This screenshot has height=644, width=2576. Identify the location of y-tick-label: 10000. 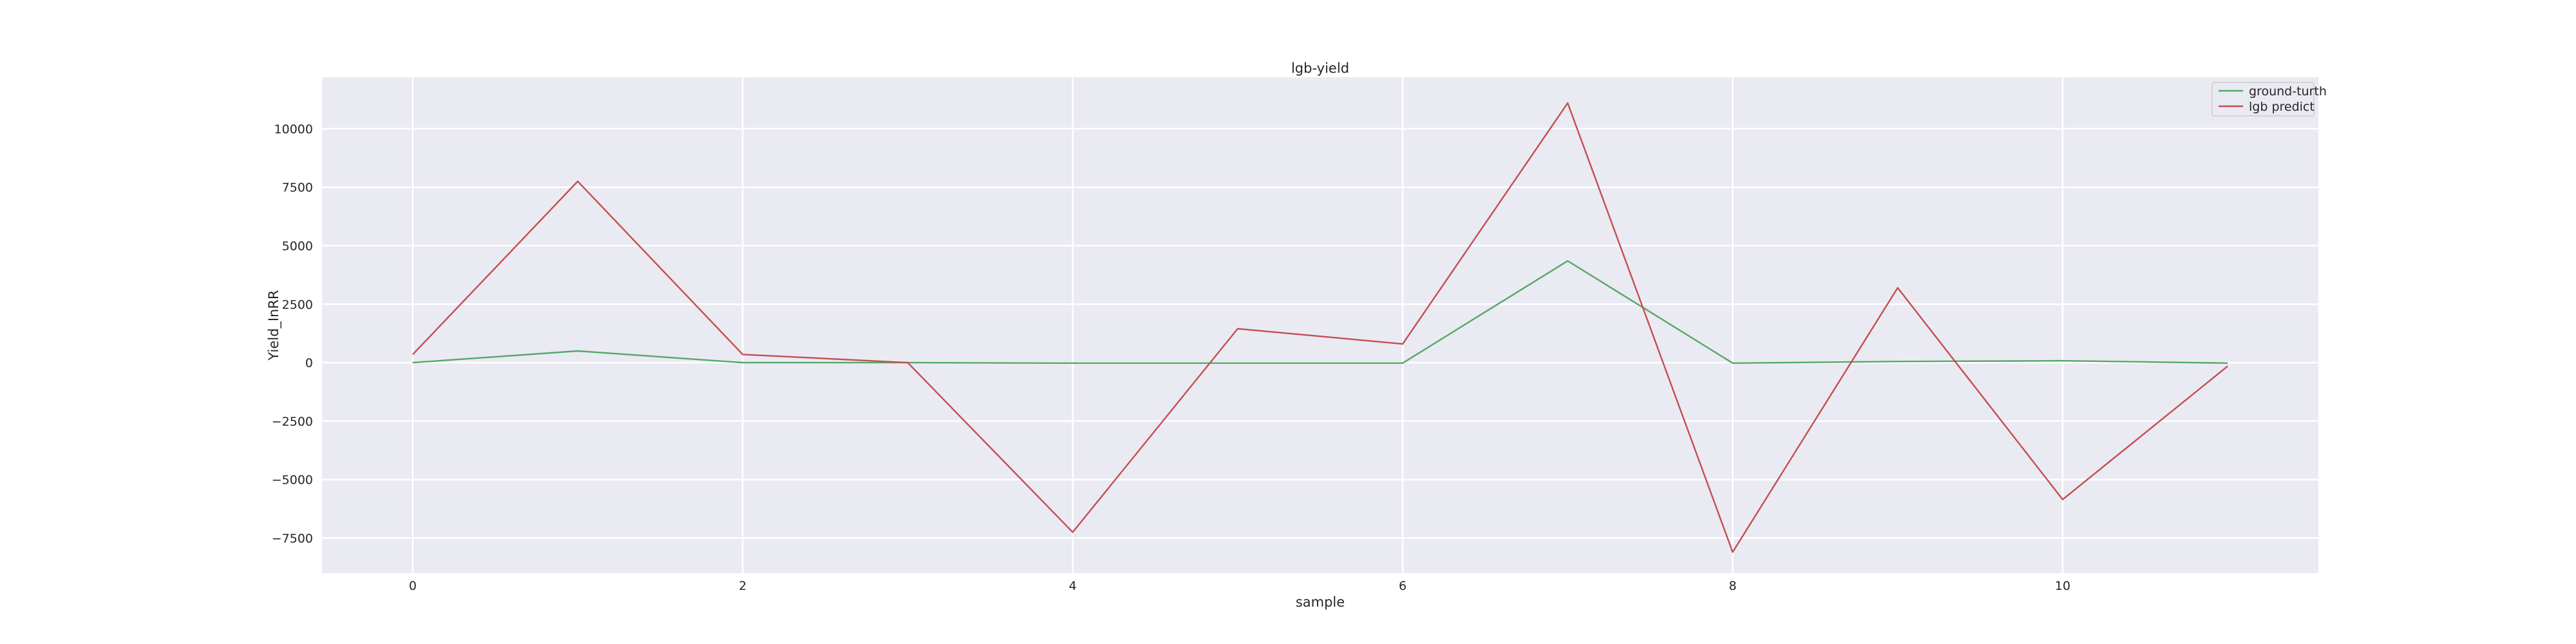
(293, 129).